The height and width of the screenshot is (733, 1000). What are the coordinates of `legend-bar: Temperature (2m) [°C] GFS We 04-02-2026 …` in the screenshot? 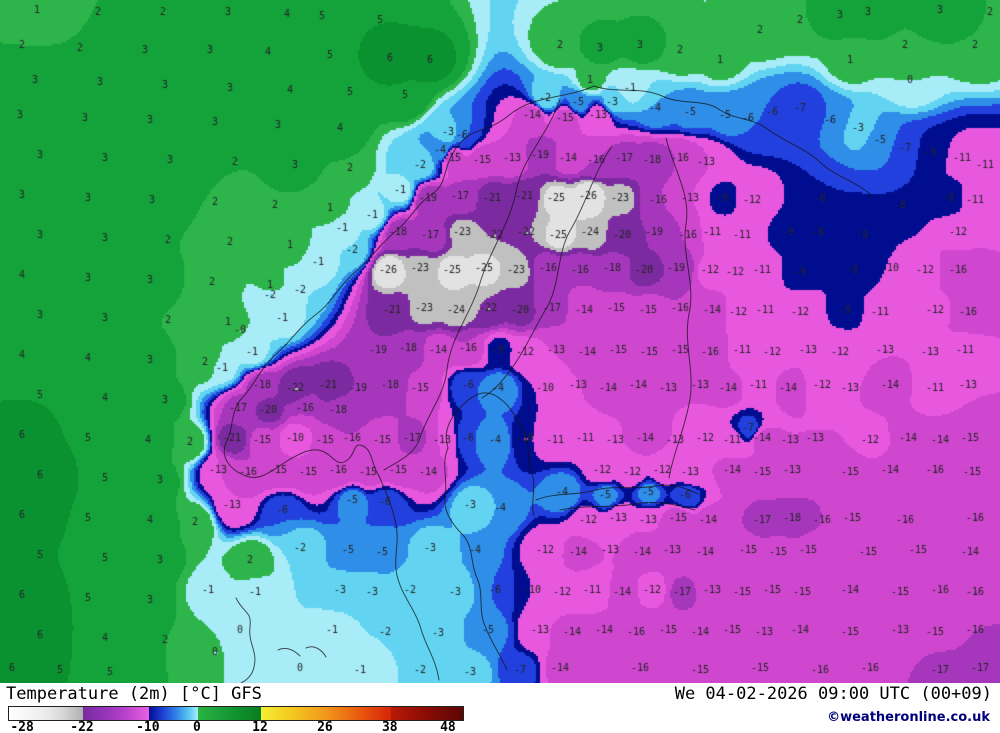 It's located at (500, 708).